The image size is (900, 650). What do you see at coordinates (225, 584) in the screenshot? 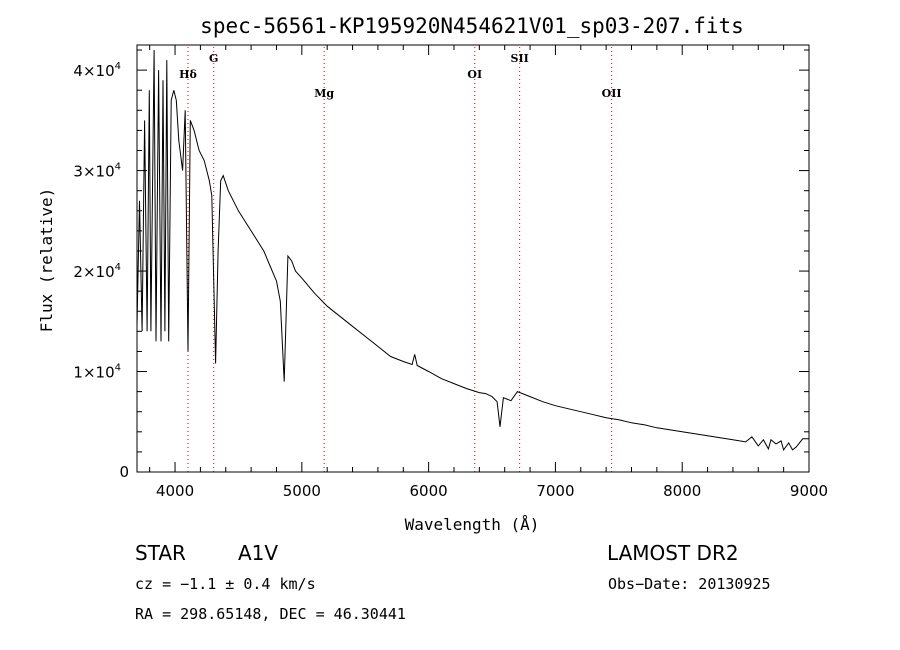
I see `redshift-cz: cz = −1.1 ± 0.4 km/s` at bounding box center [225, 584].